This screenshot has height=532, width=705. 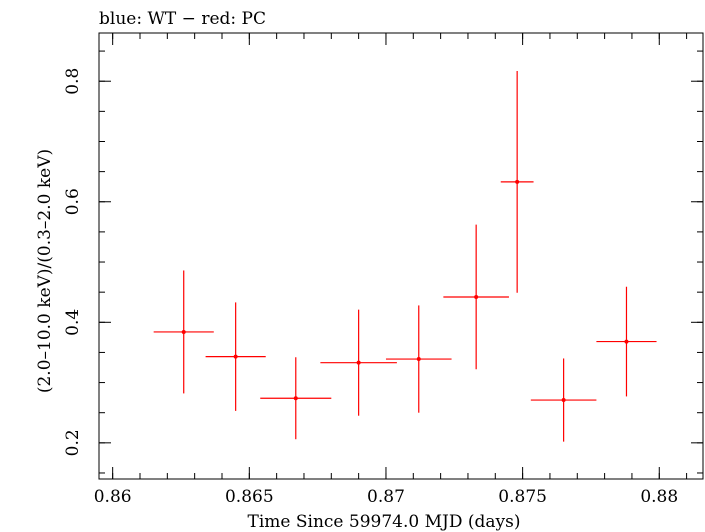 What do you see at coordinates (522, 497) in the screenshot?
I see `x-tick-label: 0.875` at bounding box center [522, 497].